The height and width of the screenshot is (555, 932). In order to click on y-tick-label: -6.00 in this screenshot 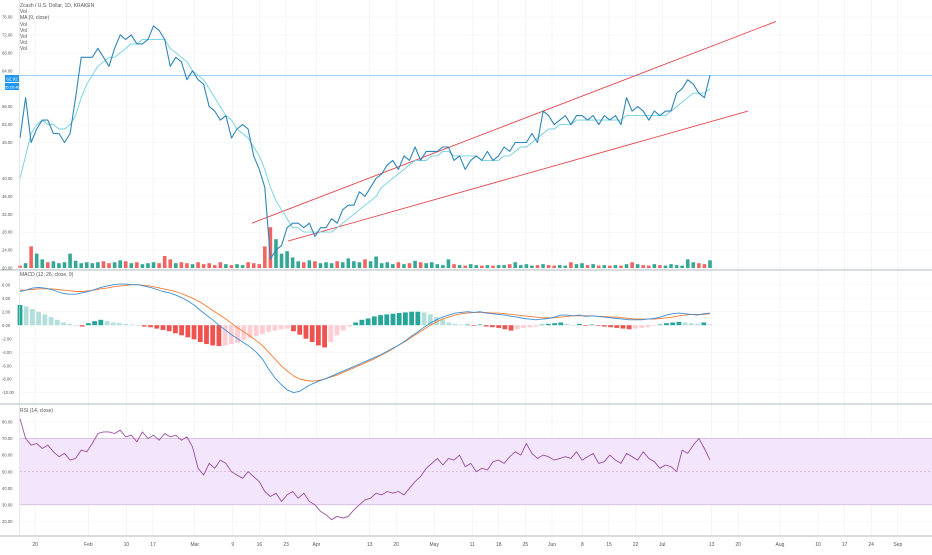, I will do `click(7, 365)`.